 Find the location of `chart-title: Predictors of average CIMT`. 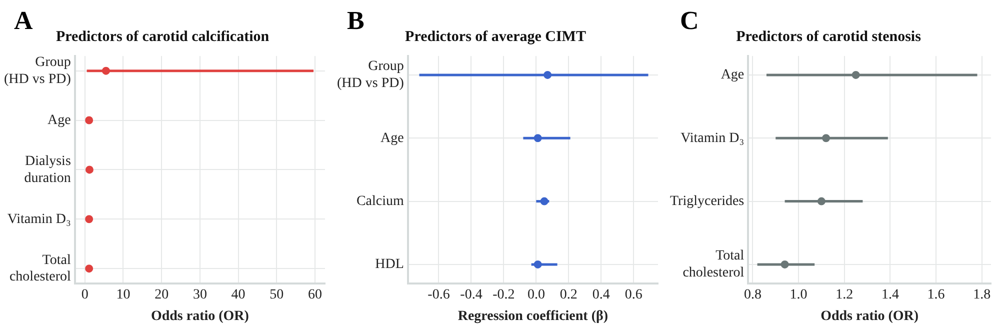

chart-title: Predictors of average CIMT is located at coordinates (495, 36).